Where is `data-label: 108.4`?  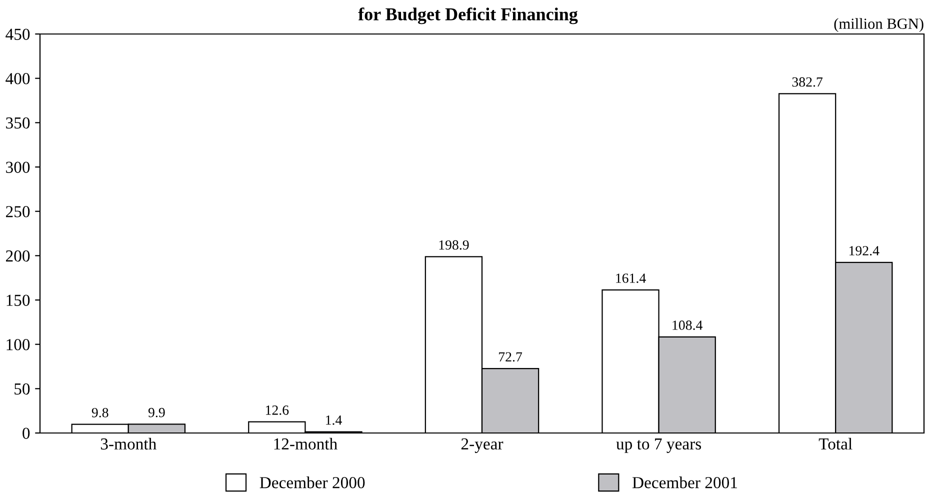
data-label: 108.4 is located at coordinates (687, 325).